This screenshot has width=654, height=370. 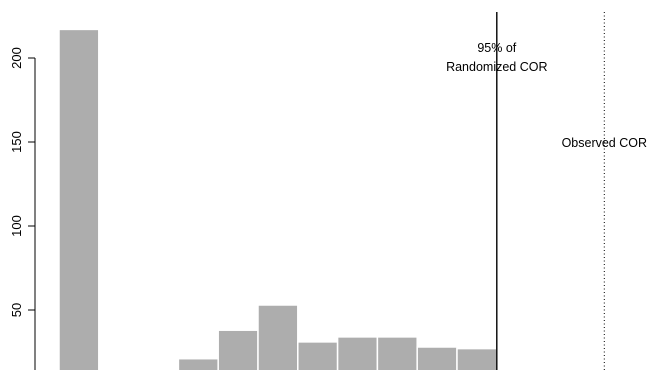 I want to click on randomized-cor-label-line1: 95% of, so click(x=496, y=48).